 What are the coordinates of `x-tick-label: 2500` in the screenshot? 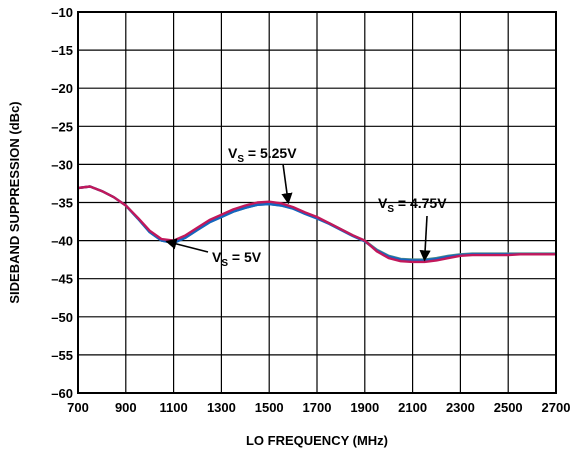 It's located at (508, 407).